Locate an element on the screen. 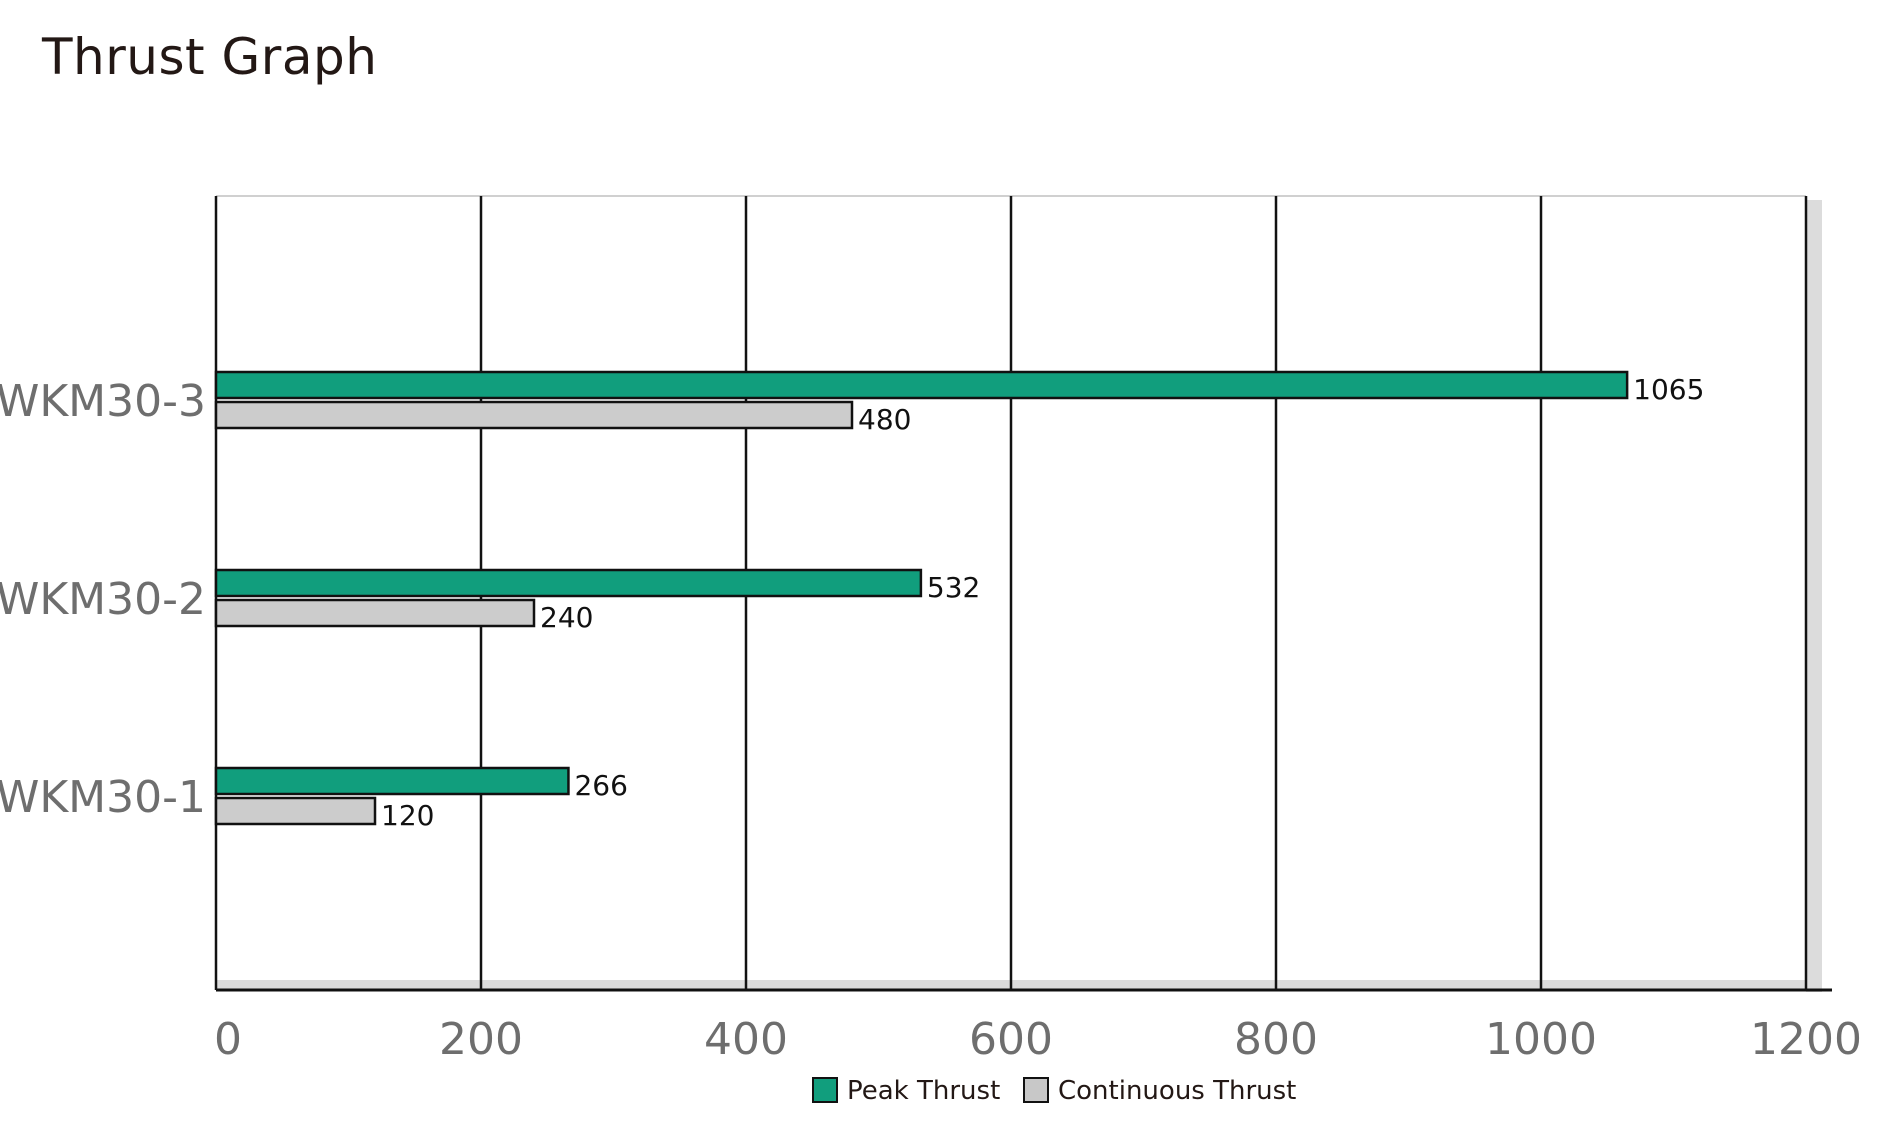 This screenshot has width=1901, height=1136. legend-label-peak-thrust: Peak Thrust is located at coordinates (923, 1091).